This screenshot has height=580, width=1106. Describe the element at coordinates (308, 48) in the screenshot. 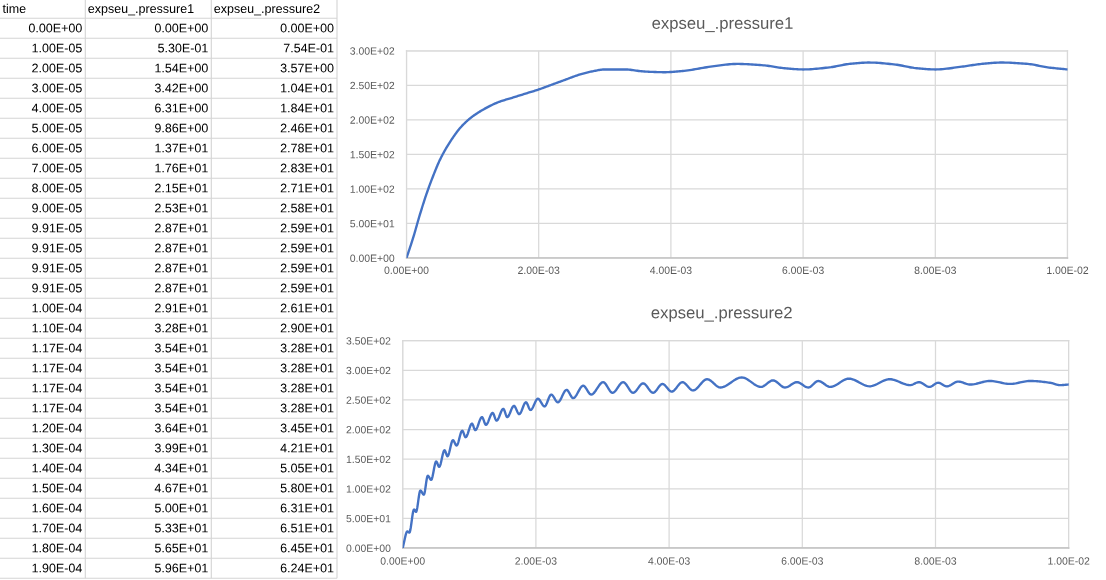

I see `text: 7.54E-01` at that location.